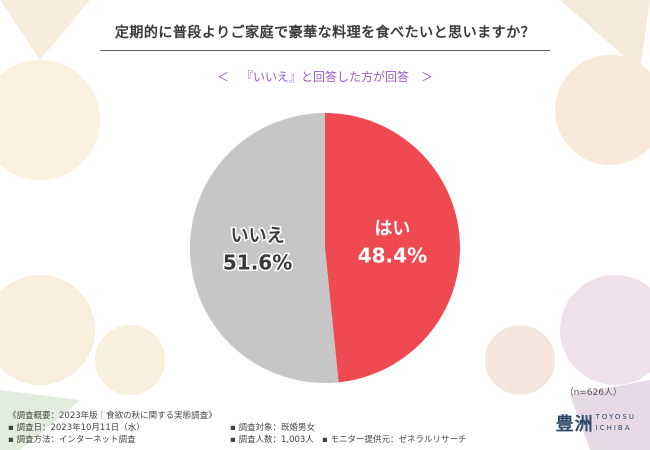  I want to click on logo-line2: ICHIBA, so click(613, 428).